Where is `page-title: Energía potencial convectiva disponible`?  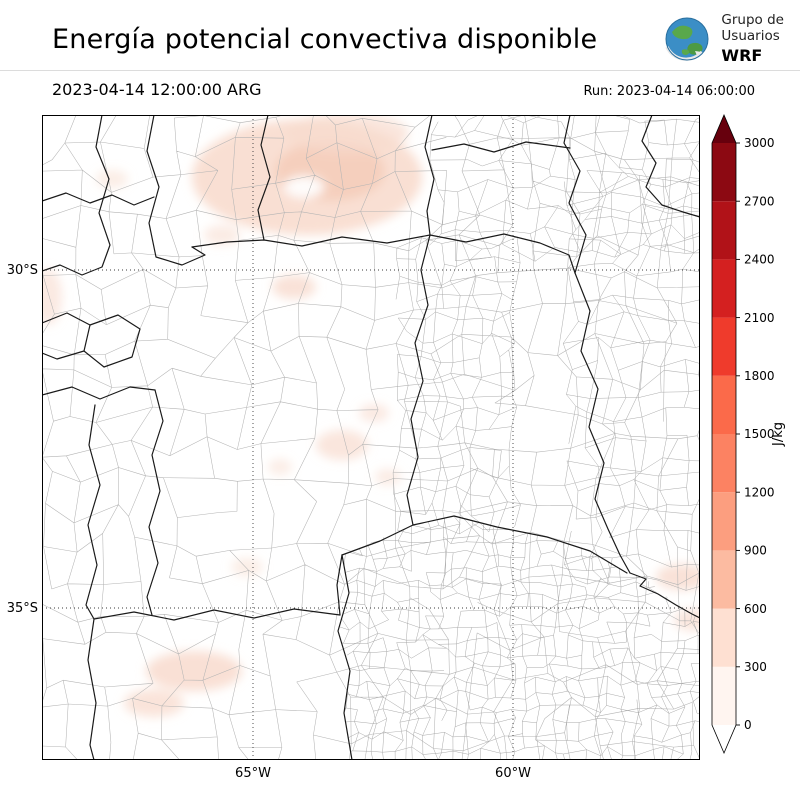 page-title: Energía potencial convectiva disponible is located at coordinates (325, 39).